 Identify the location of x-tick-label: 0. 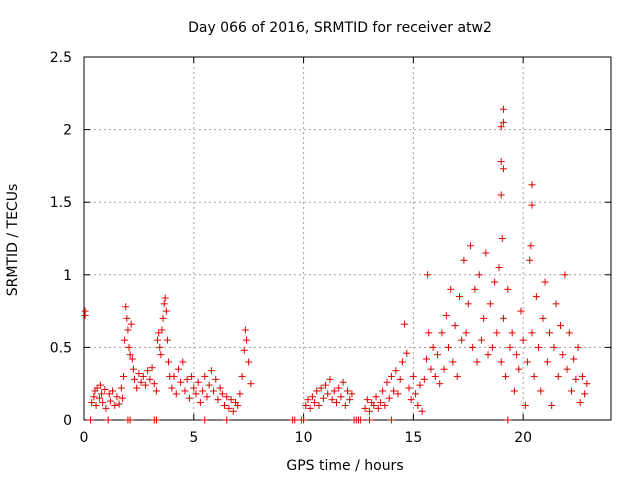
(84, 438).